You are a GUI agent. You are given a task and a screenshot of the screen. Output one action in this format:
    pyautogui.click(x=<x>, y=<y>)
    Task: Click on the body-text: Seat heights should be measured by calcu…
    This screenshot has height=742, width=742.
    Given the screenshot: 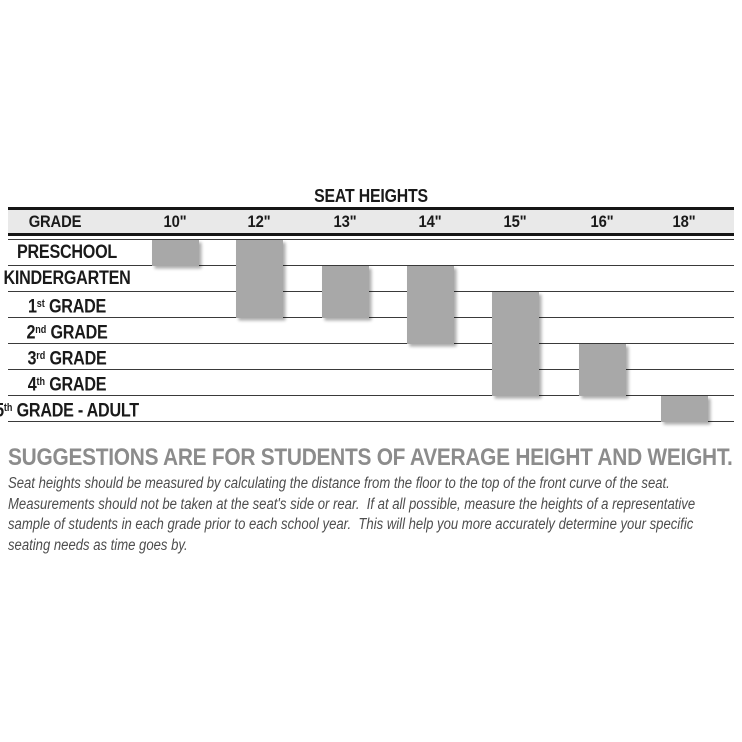 What is the action you would take?
    pyautogui.click(x=351, y=515)
    